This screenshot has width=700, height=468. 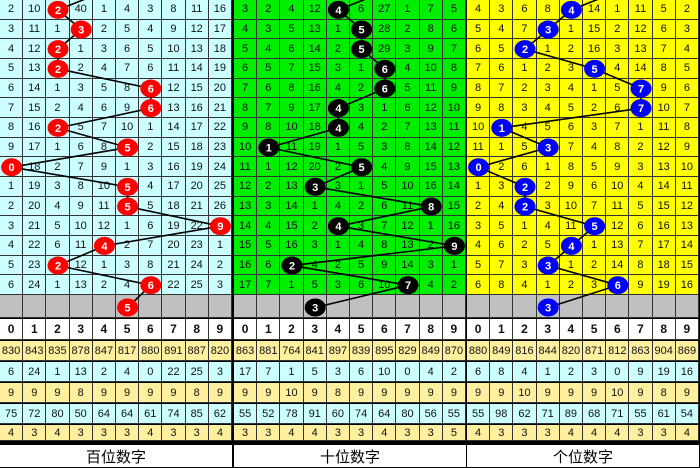 I want to click on stat-cell: 19, so click(x=664, y=372).